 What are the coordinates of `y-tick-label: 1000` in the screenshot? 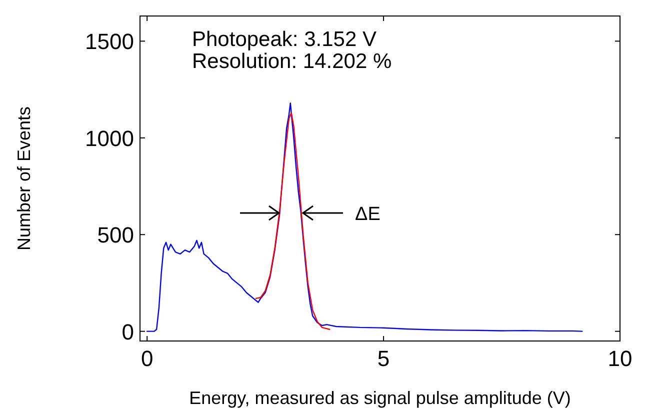 It's located at (109, 138).